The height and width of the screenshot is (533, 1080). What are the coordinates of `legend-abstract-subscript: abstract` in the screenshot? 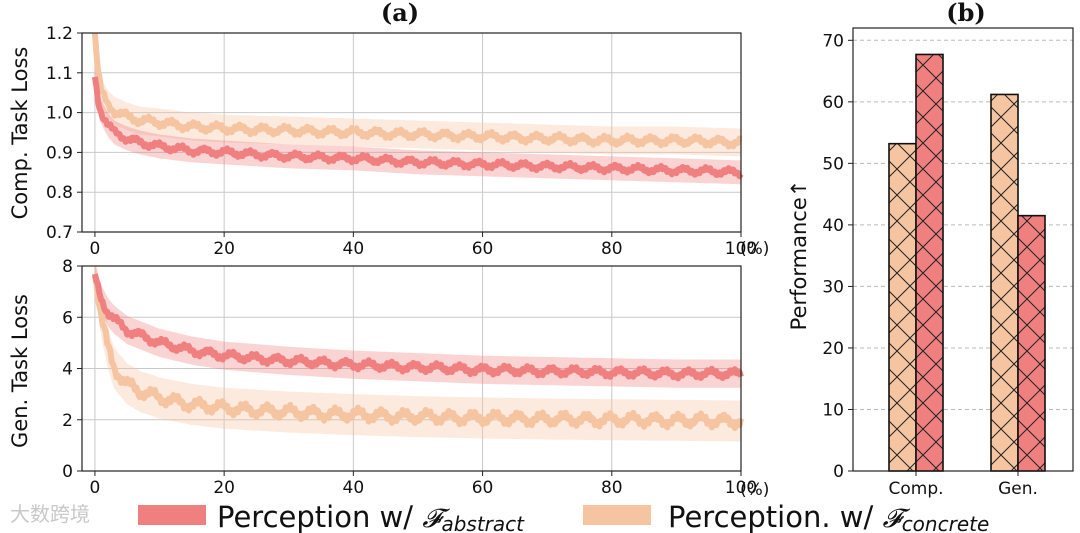 It's located at (483, 522).